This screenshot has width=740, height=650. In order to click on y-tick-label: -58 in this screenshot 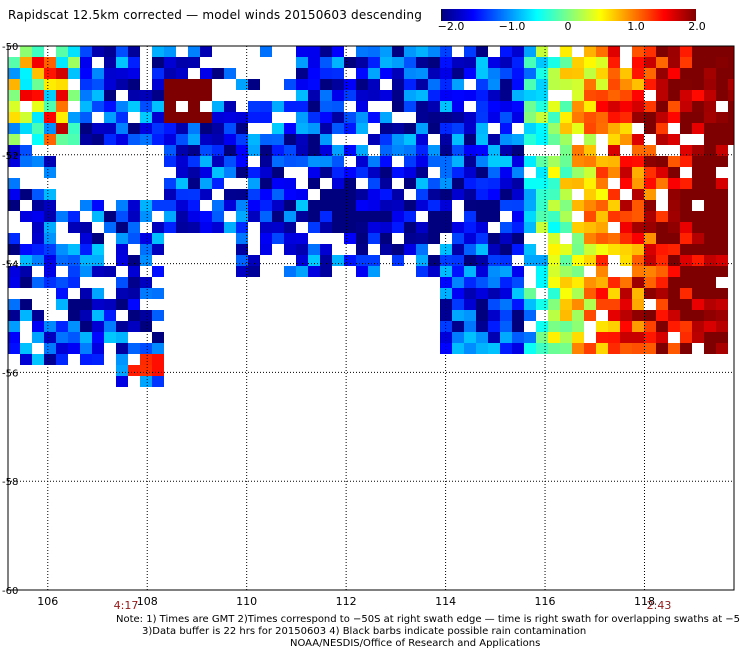, I will do `click(10, 482)`.